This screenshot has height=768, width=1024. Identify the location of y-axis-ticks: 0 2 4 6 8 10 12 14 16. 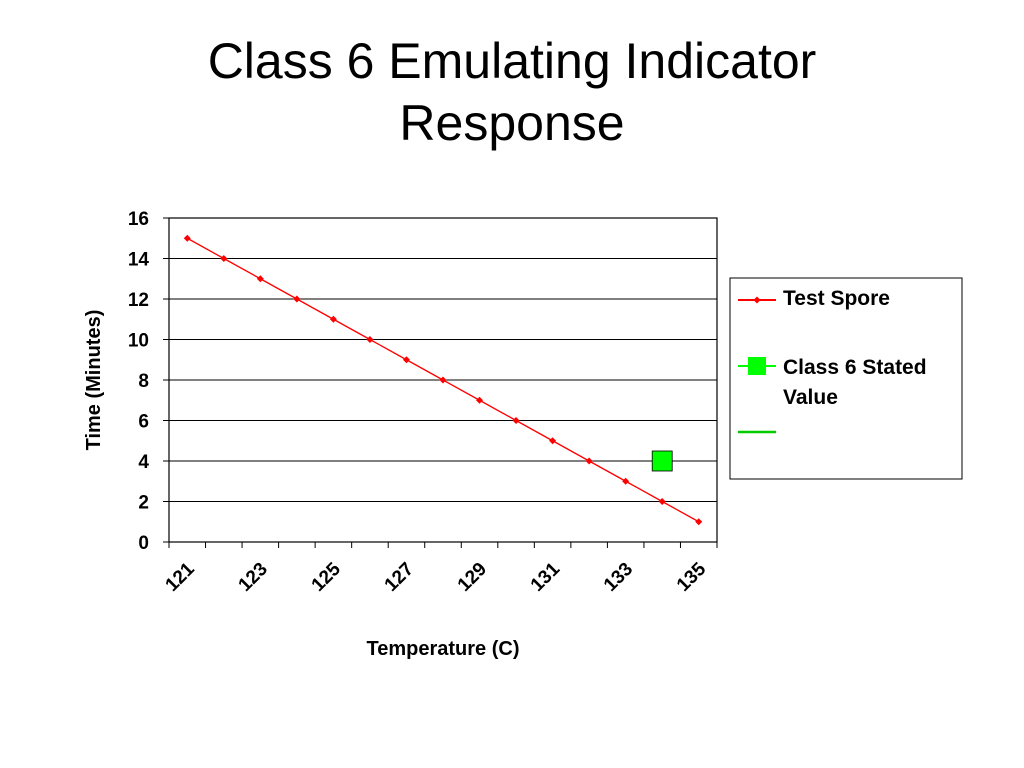
(148, 381).